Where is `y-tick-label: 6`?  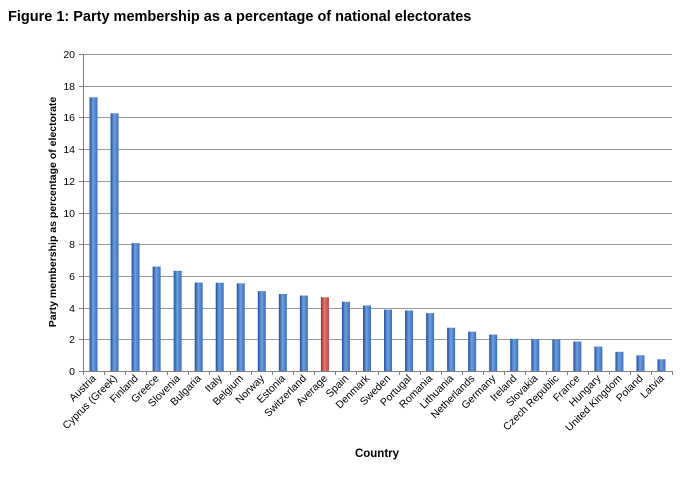
y-tick-label: 6 is located at coordinates (72, 277).